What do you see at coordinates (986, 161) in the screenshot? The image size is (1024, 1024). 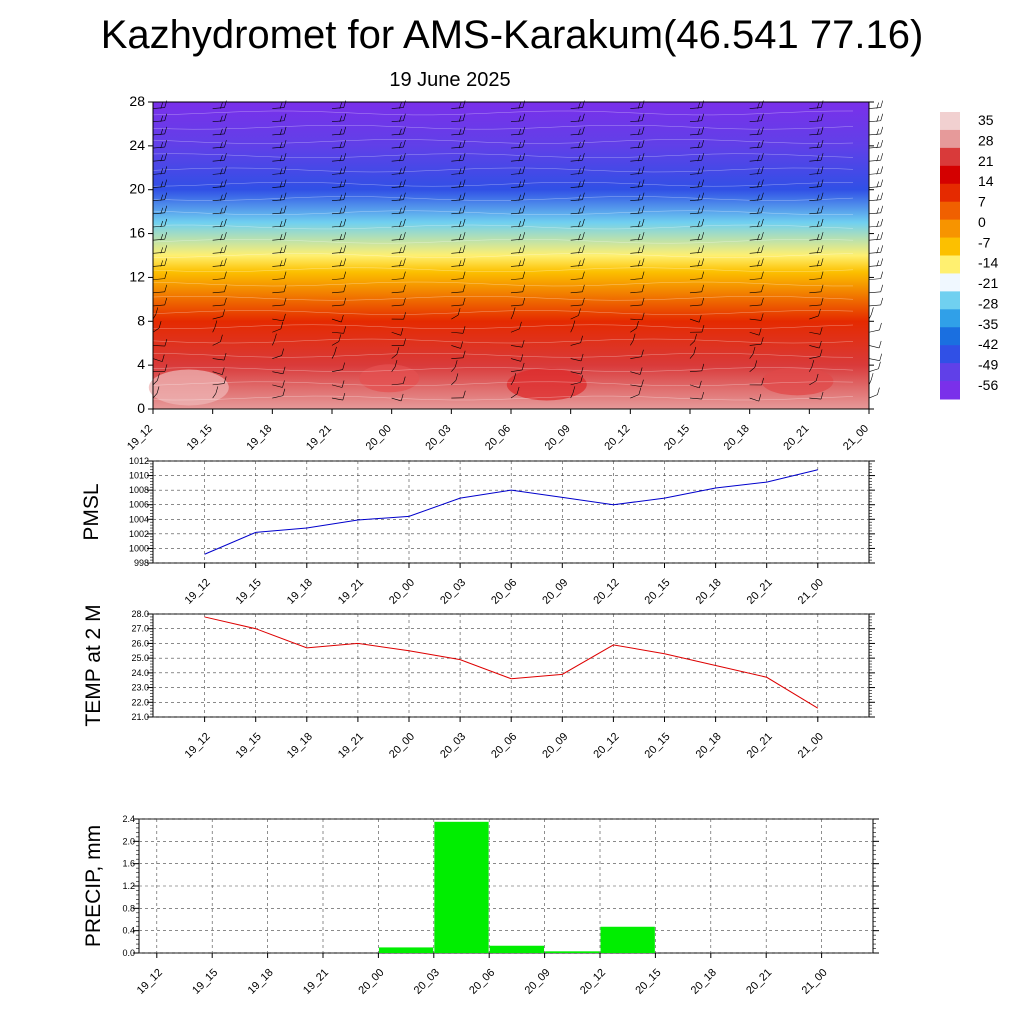 I see `colorbar-label: 21` at bounding box center [986, 161].